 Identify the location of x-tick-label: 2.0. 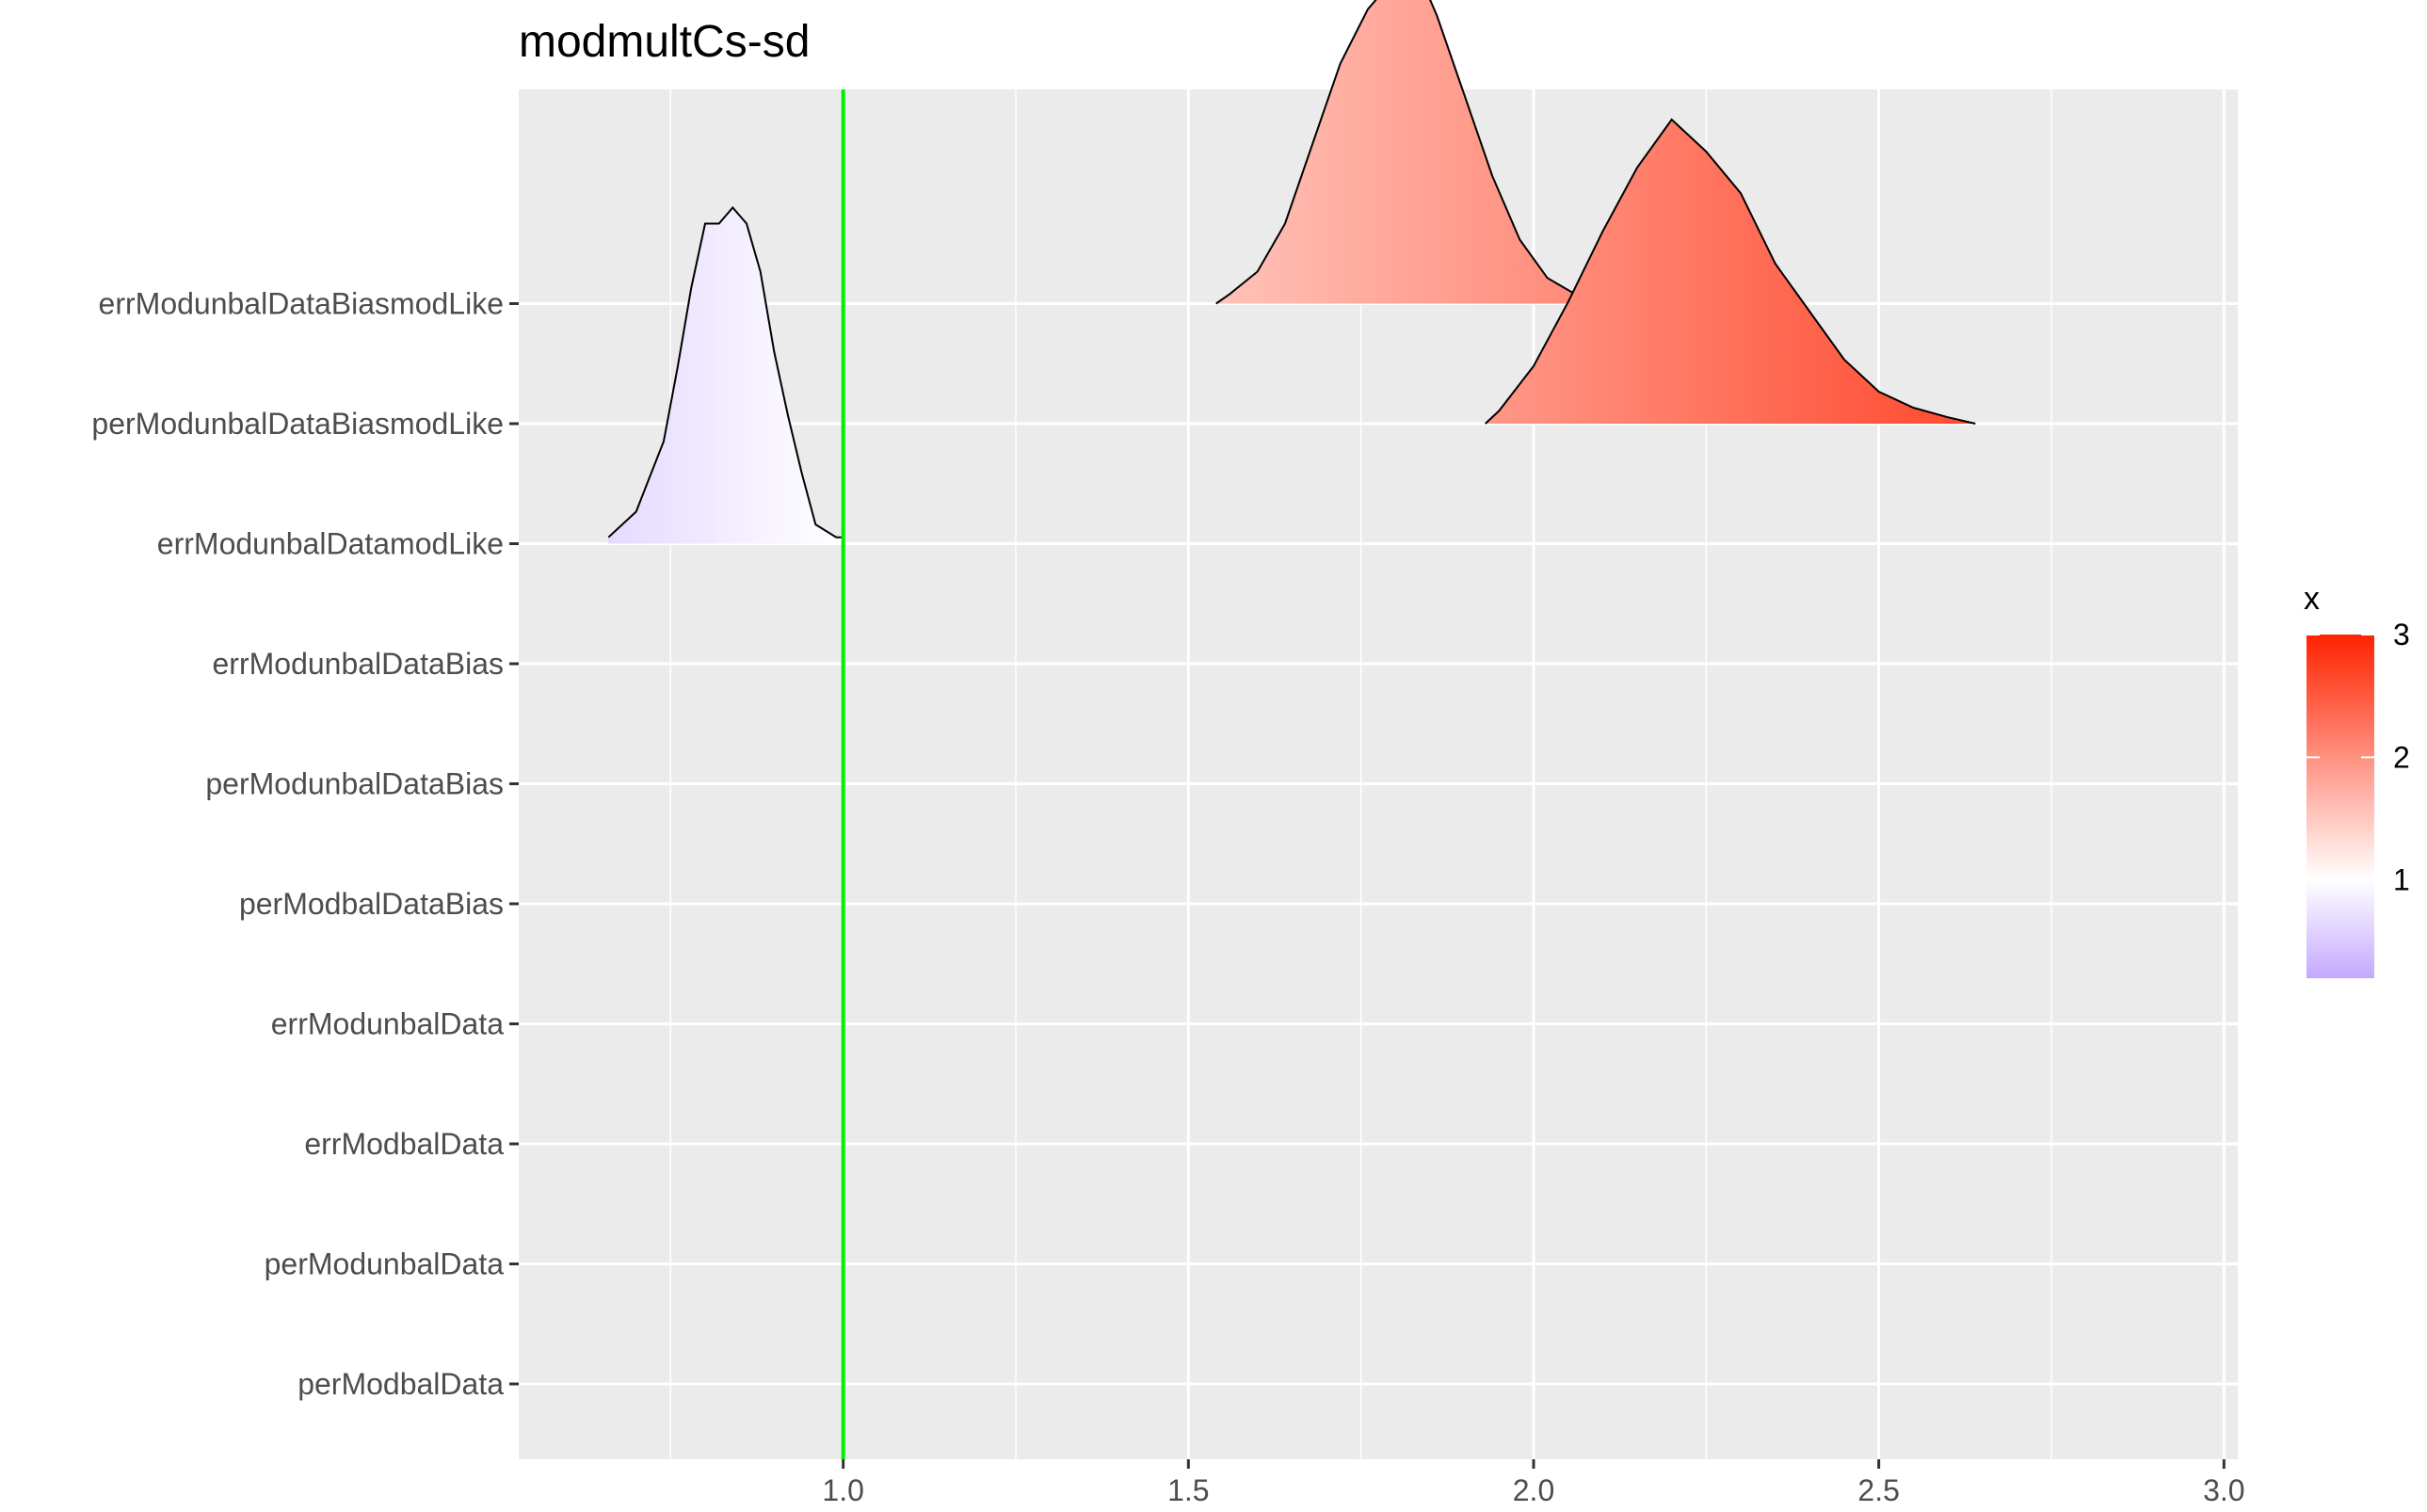
(1533, 1490).